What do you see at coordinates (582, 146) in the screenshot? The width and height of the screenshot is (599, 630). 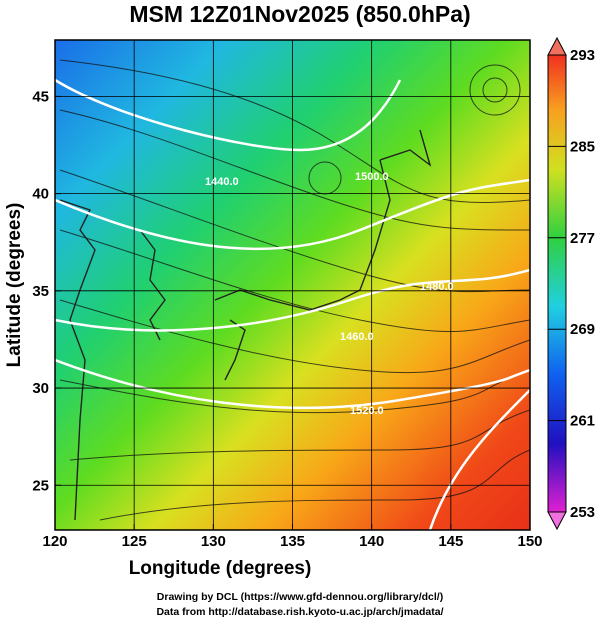 I see `colorbar-tick-label: 285` at bounding box center [582, 146].